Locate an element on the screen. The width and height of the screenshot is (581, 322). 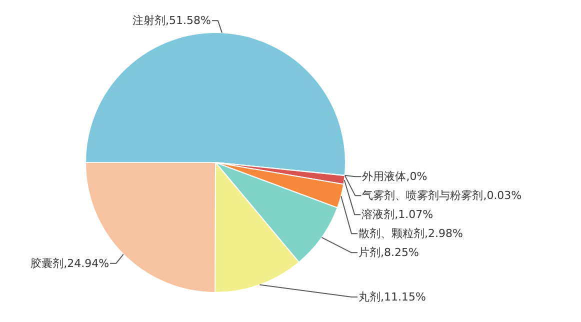
slice-label: 注射剂,51.58% is located at coordinates (171, 21).